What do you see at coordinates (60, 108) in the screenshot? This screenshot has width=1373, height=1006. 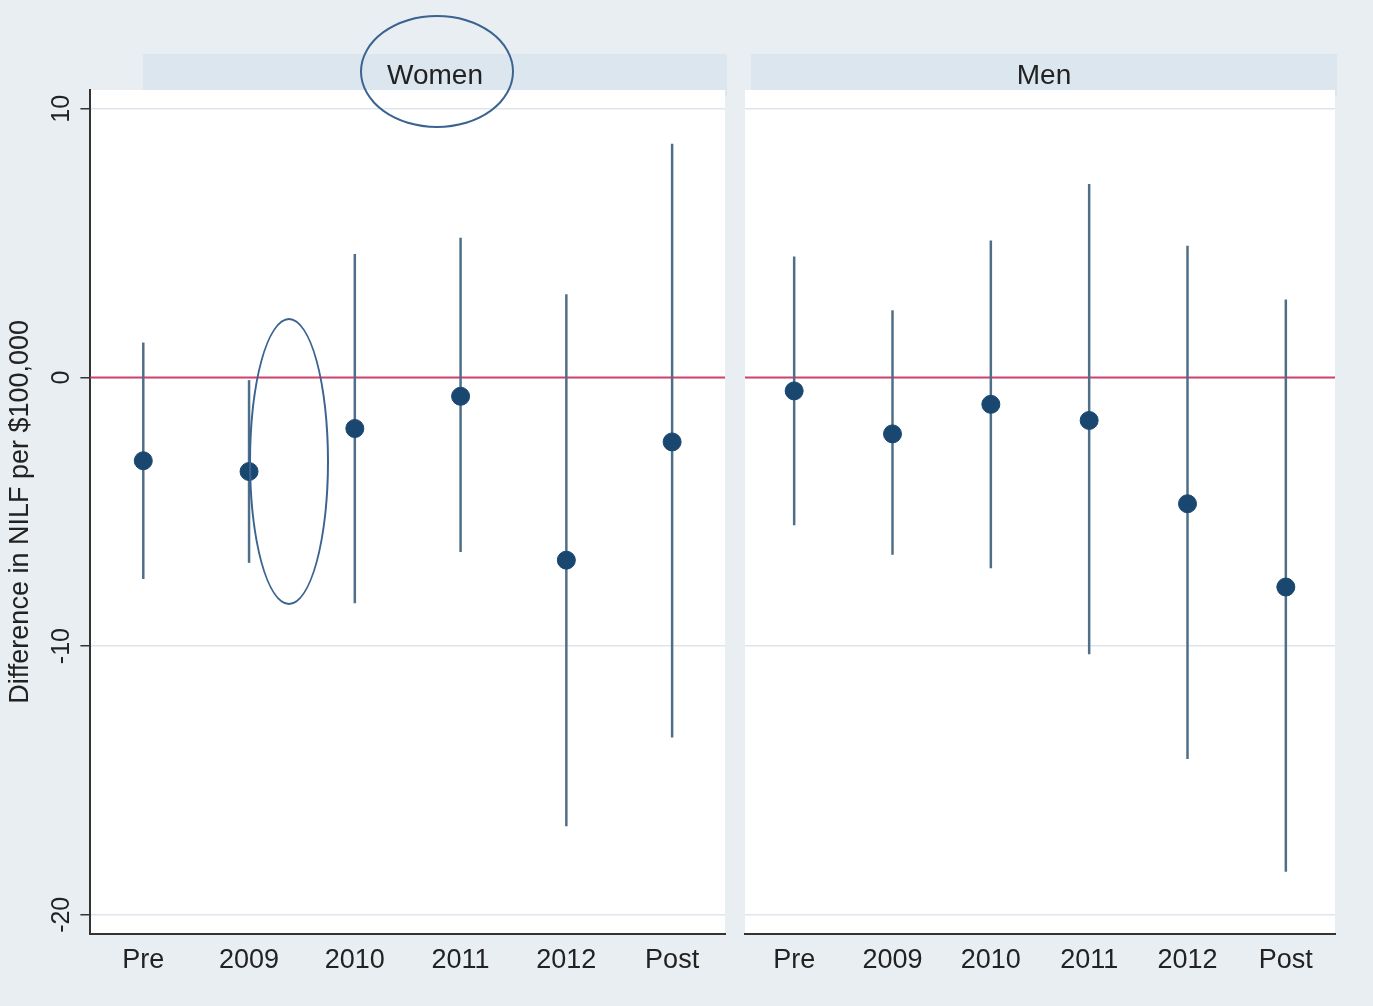 I see `y-tick-label: 10` at bounding box center [60, 108].